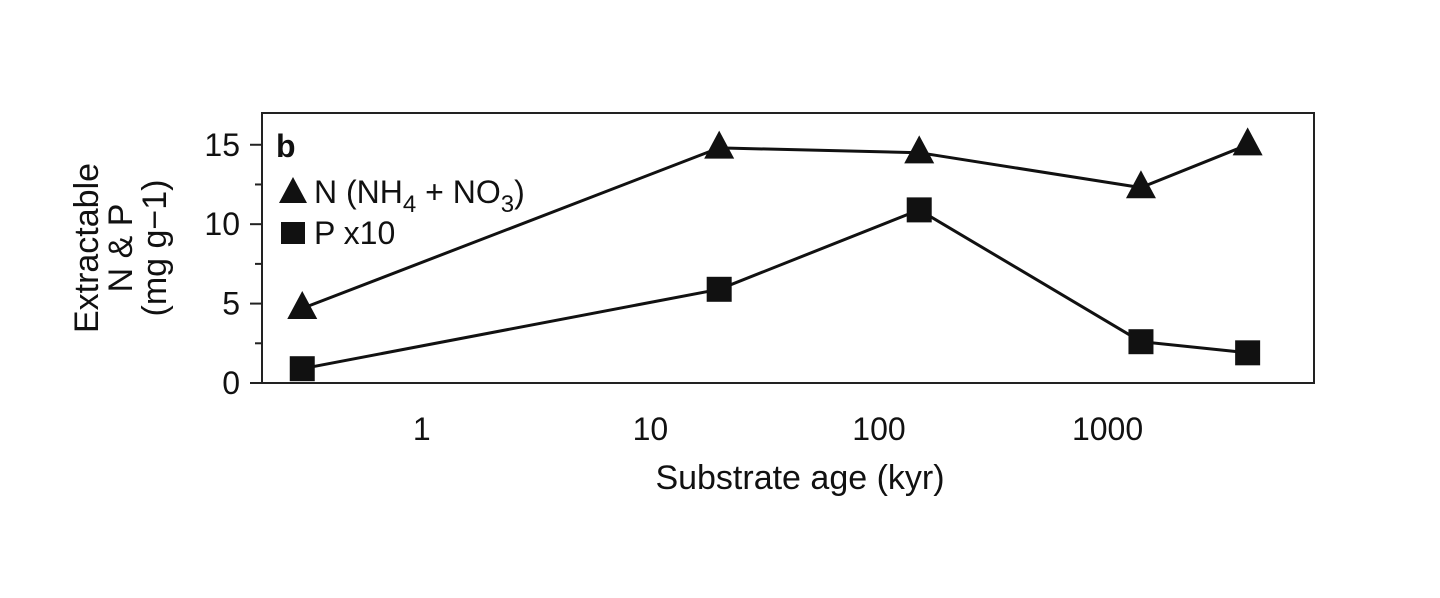 The image size is (1440, 598). I want to click on x-axis-title: Substrate age (kyr), so click(799, 478).